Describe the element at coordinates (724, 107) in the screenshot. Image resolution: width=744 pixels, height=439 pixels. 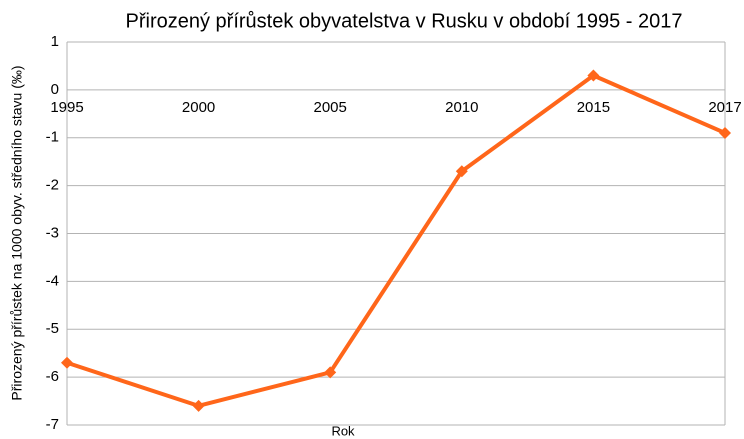
I see `x-tick-label: 2017` at that location.